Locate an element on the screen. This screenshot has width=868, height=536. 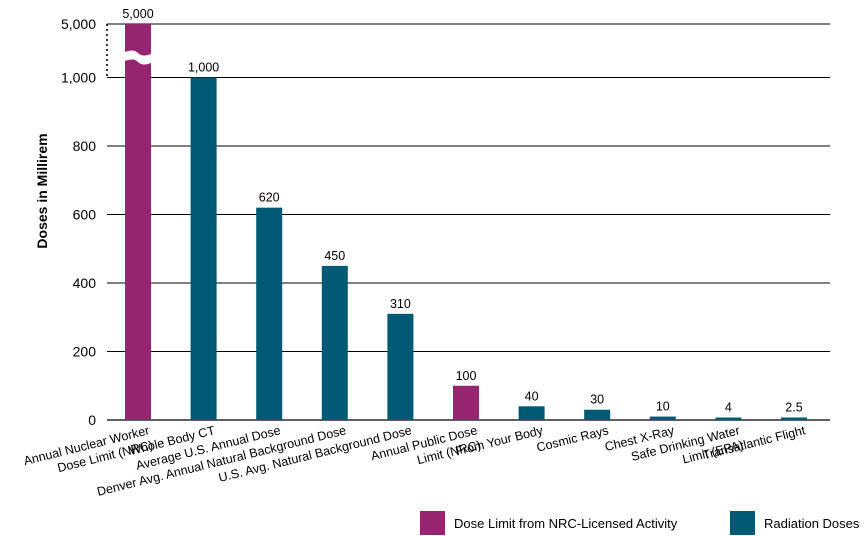
bar-break-gap is located at coordinates (138, 57).